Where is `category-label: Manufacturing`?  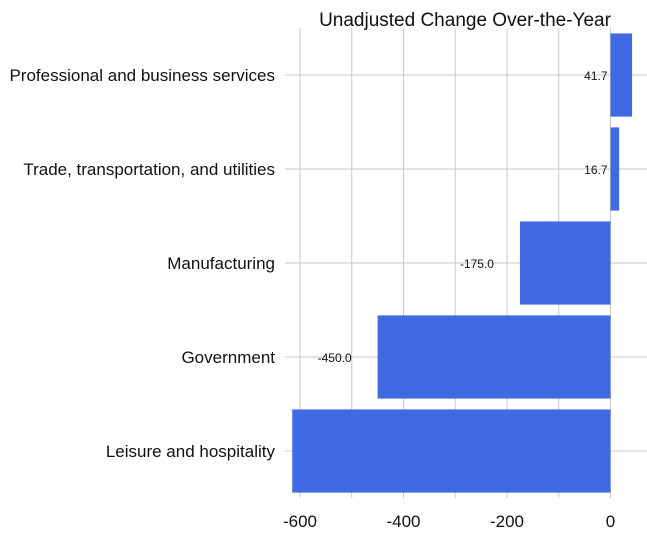 category-label: Manufacturing is located at coordinates (221, 263).